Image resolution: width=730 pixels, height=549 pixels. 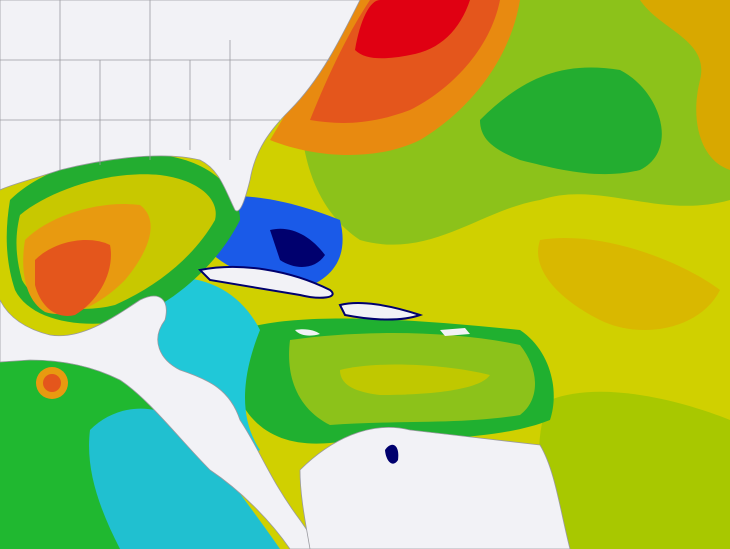 I want to click on land-cuba, so click(x=265, y=282).